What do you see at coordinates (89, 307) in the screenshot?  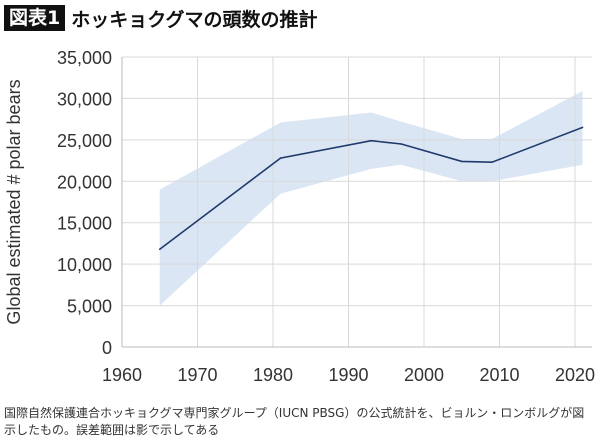 I see `y-tick-label: 5,000` at bounding box center [89, 307].